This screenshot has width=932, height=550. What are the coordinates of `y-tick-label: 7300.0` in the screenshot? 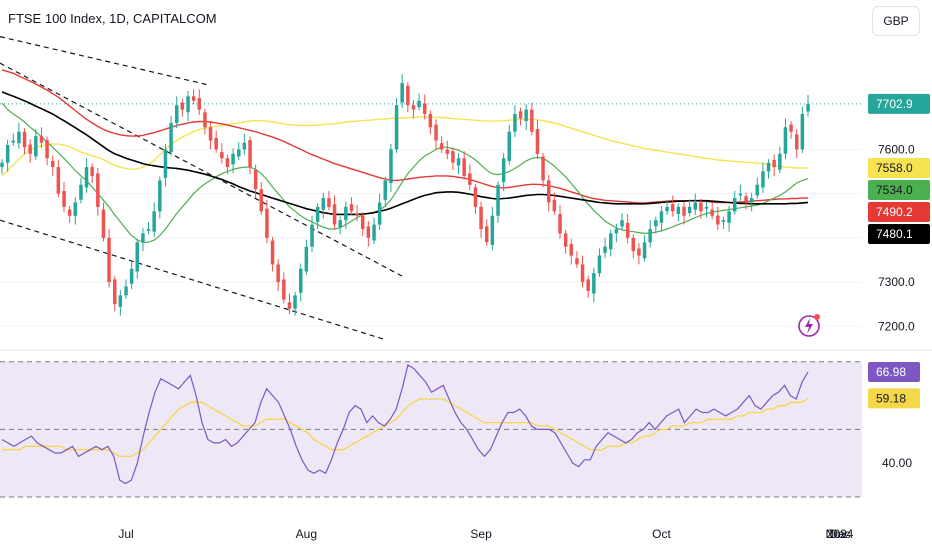 It's located at (896, 282).